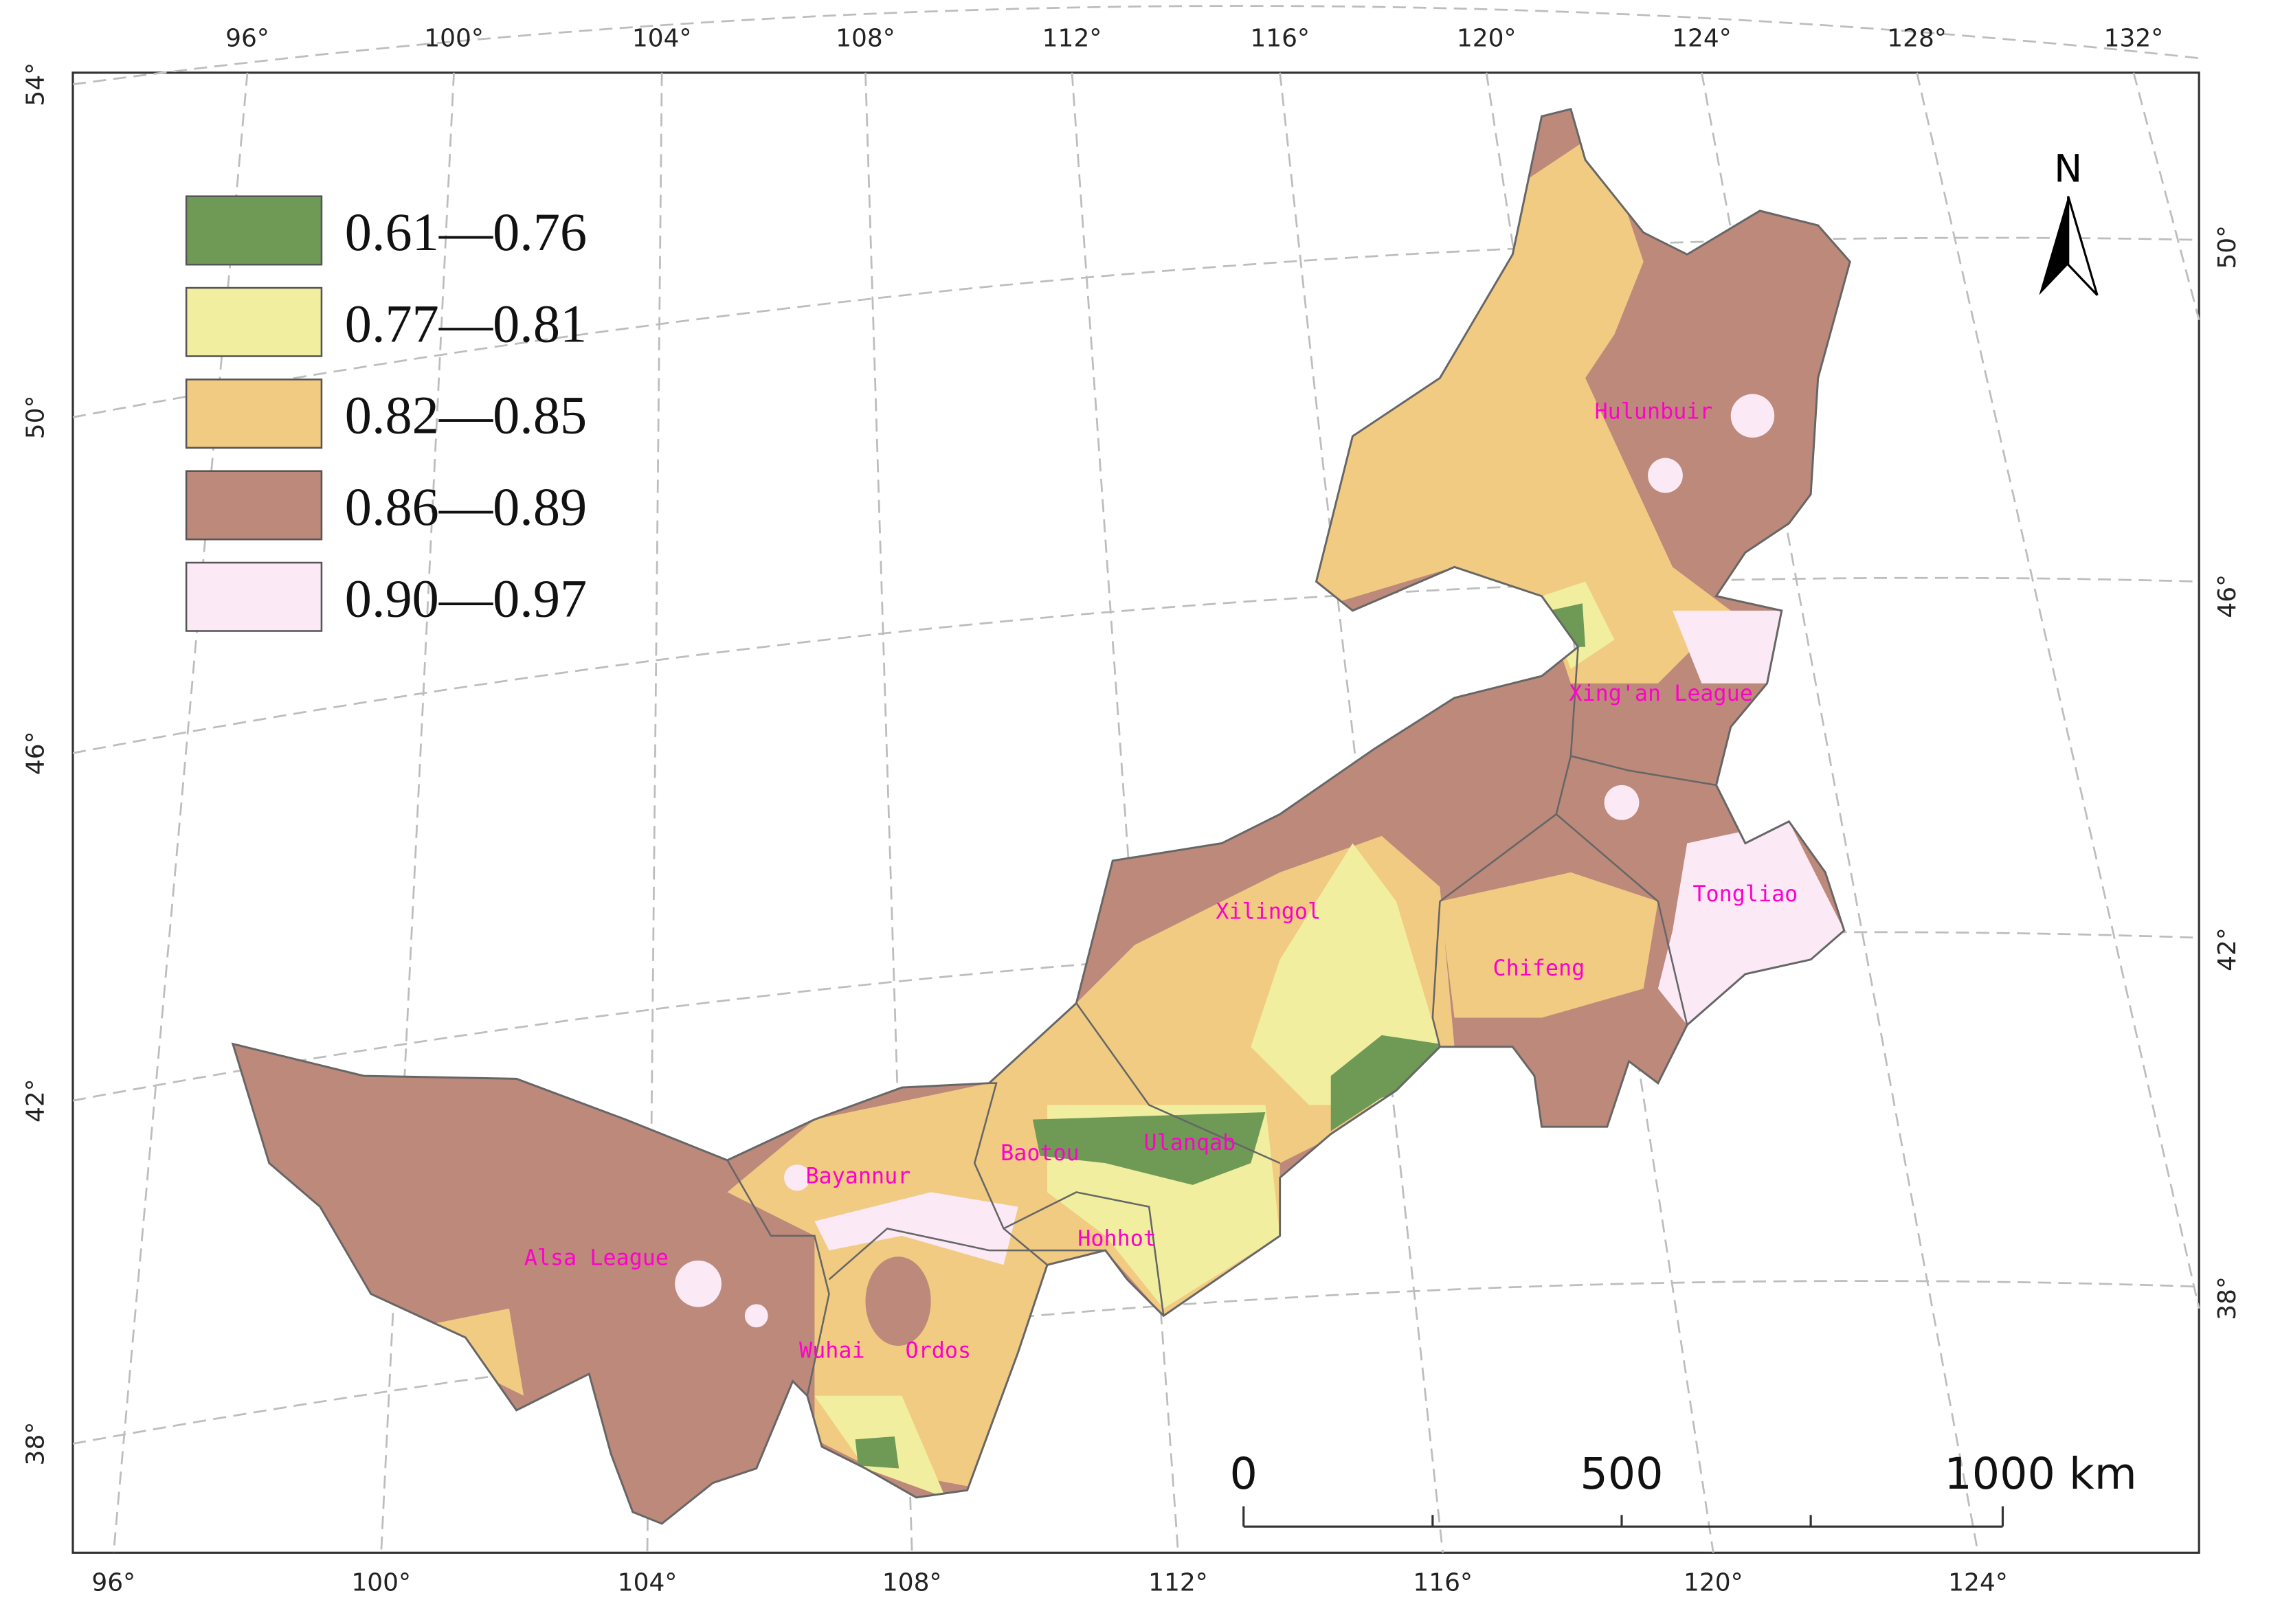 This screenshot has height=1624, width=2269. Describe the element at coordinates (2134, 39) in the screenshot. I see `top-degree-label: 132°` at that location.